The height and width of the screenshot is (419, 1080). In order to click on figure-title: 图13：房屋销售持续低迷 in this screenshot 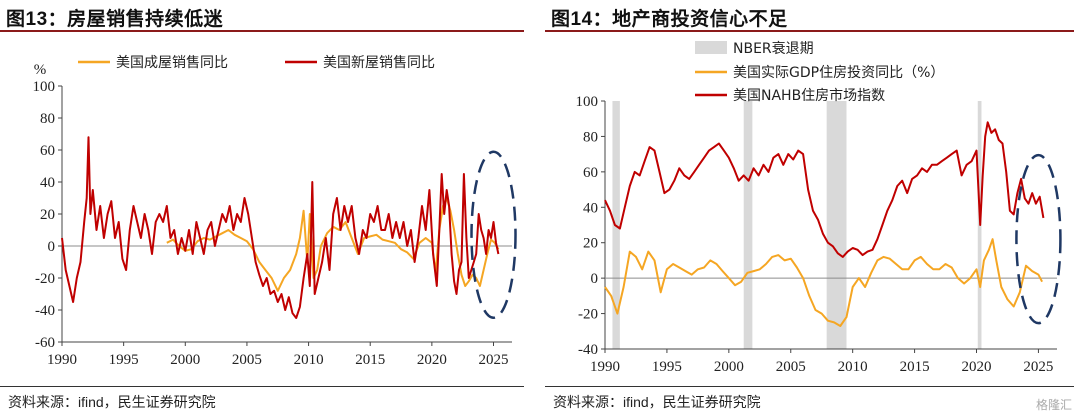, I will do `click(115, 19)`.